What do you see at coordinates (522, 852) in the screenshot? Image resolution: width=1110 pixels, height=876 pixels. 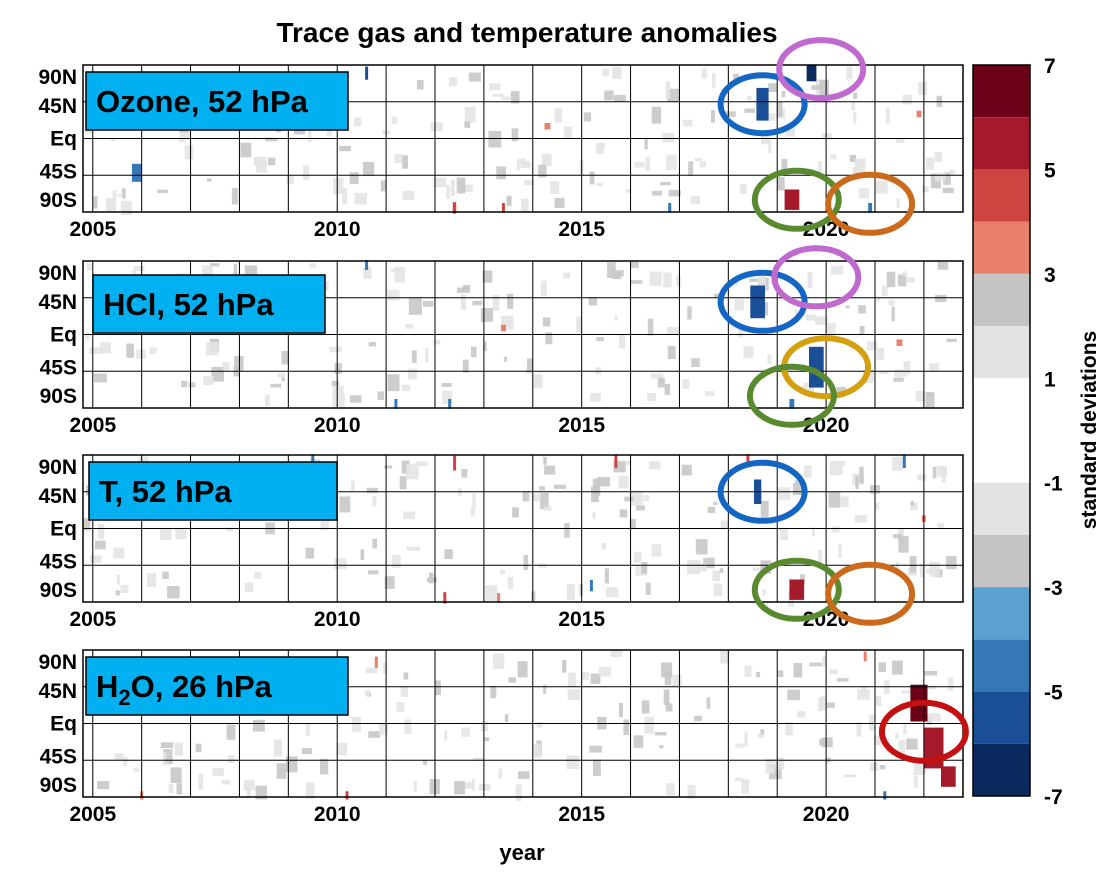 I see `x-axis-label: year` at bounding box center [522, 852].